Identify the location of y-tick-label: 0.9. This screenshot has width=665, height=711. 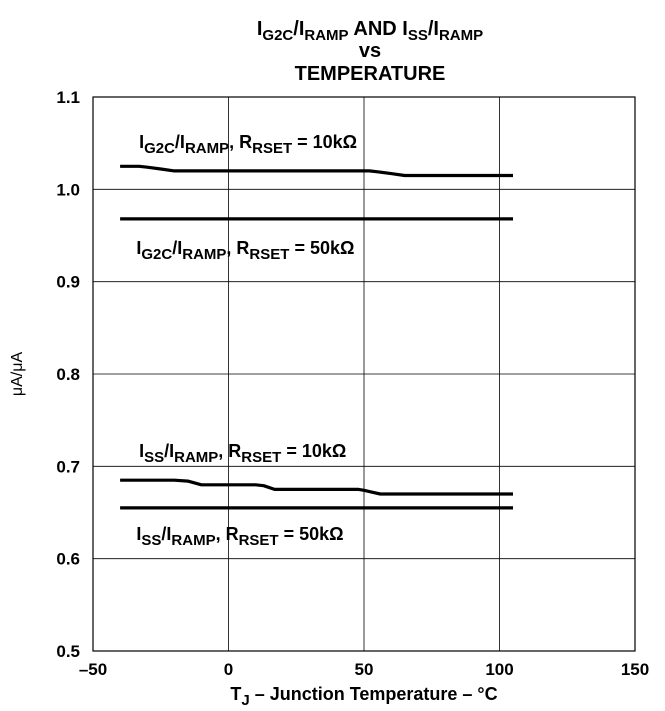
(68, 282).